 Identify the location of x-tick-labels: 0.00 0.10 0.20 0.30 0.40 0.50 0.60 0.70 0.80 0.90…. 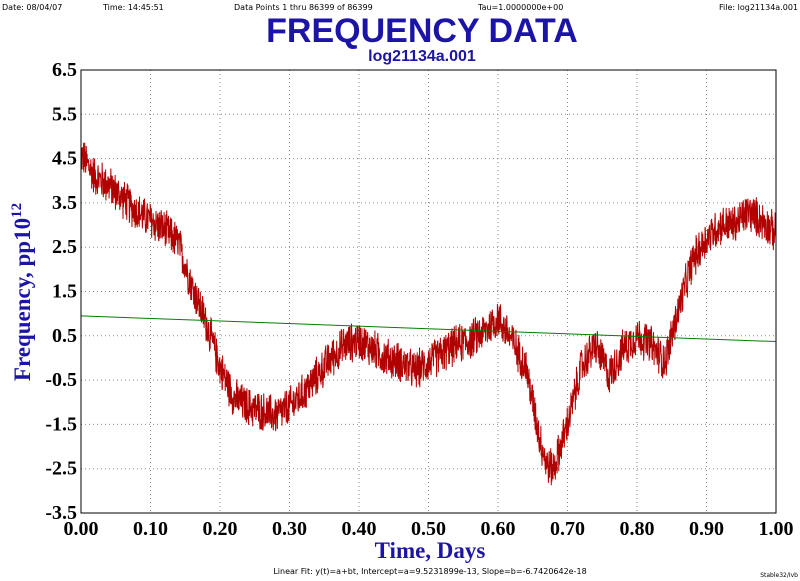
(429, 529).